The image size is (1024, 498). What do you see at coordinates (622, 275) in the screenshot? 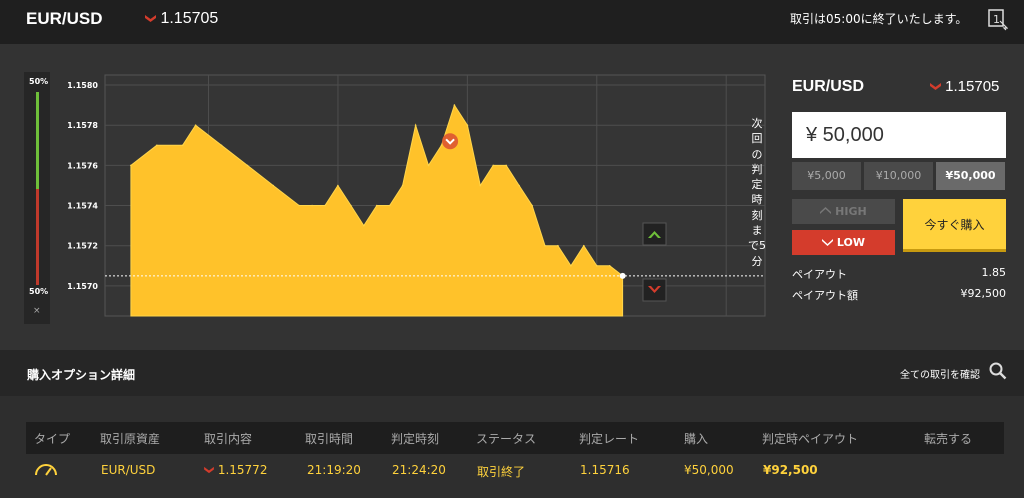
I see `current-rate-dot` at bounding box center [622, 275].